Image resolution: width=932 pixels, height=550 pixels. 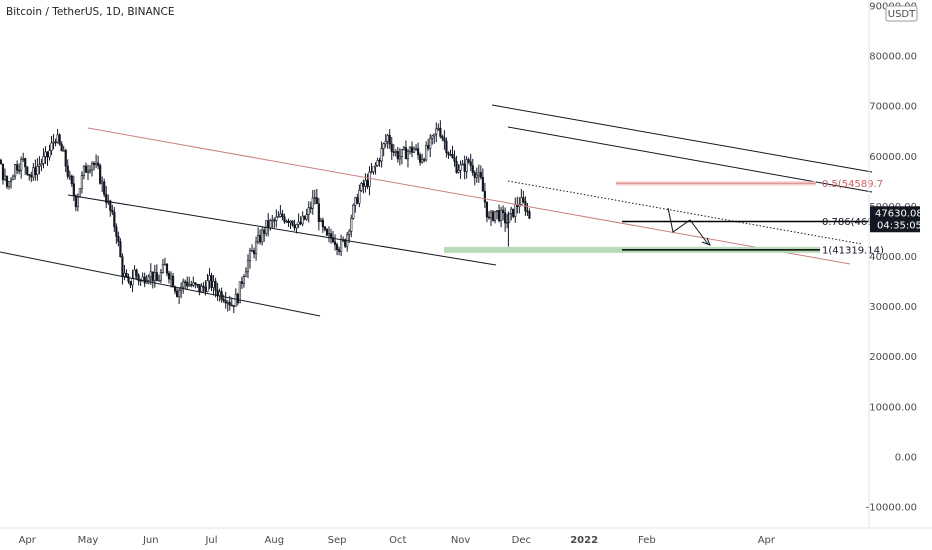 What do you see at coordinates (901, 13) in the screenshot?
I see `currency-box` at bounding box center [901, 13].